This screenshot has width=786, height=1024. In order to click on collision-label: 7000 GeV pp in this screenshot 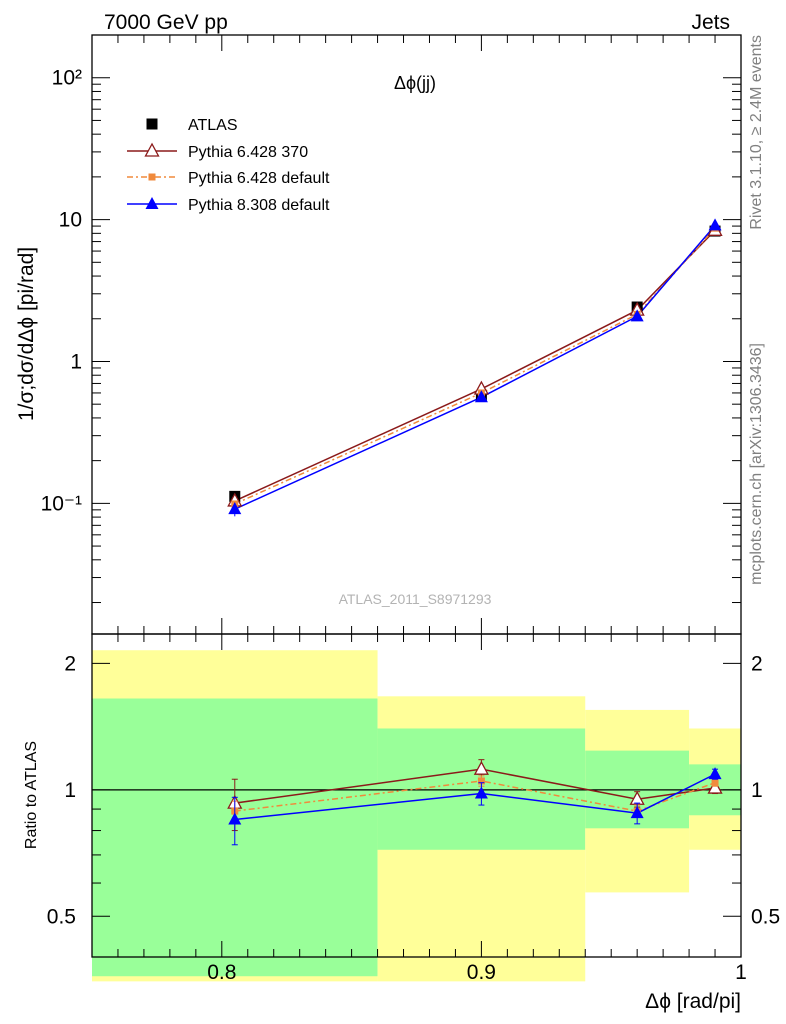, I will do `click(166, 22)`.